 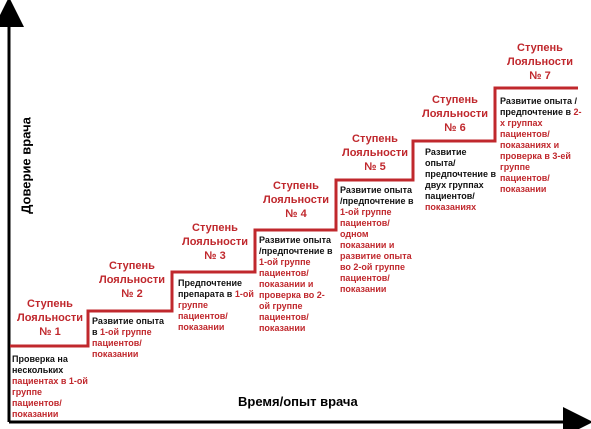 What do you see at coordinates (128, 326) in the screenshot?
I see `step-2-desc-segment: Развитие опыта в` at bounding box center [128, 326].